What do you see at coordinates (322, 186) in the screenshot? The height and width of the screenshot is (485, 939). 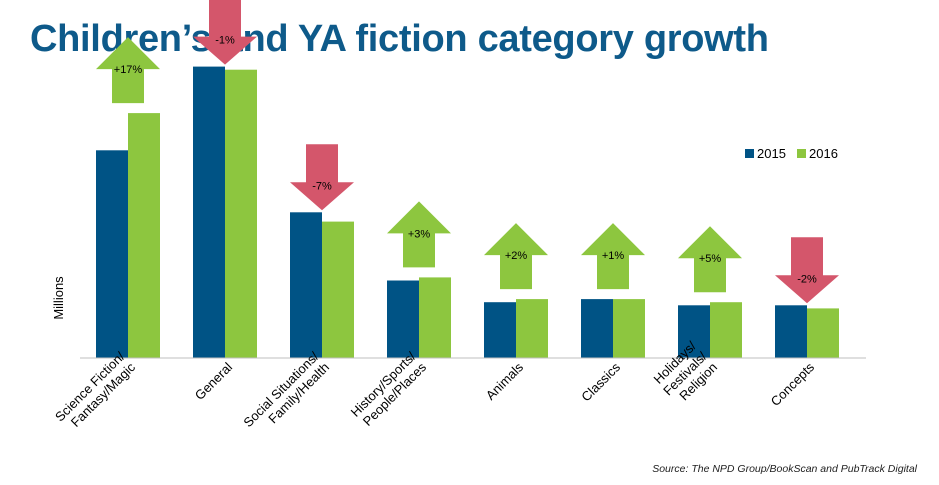 I see `growth-label-2: -7%` at bounding box center [322, 186].